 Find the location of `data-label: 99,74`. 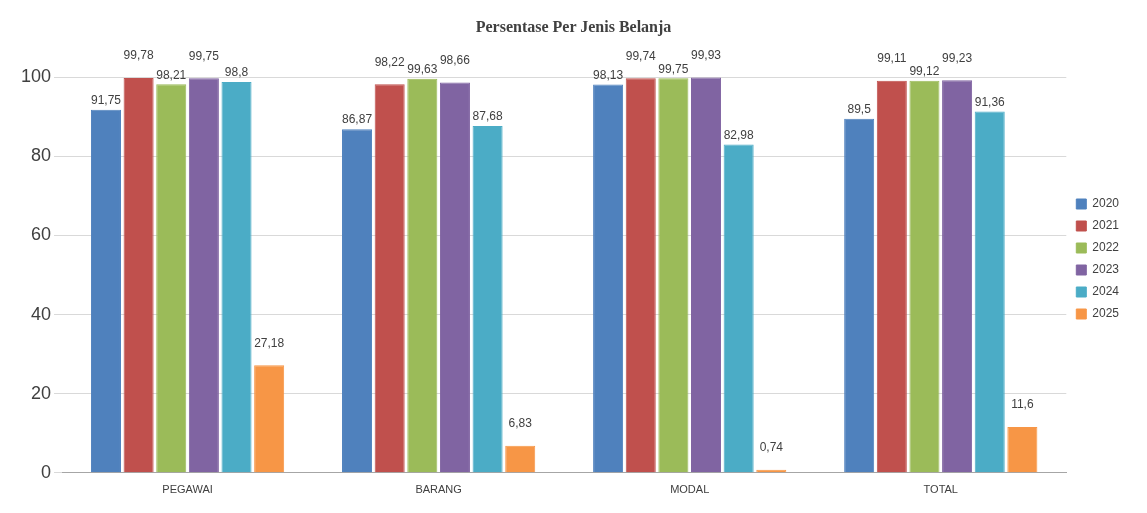

data-label: 99,74 is located at coordinates (641, 55).